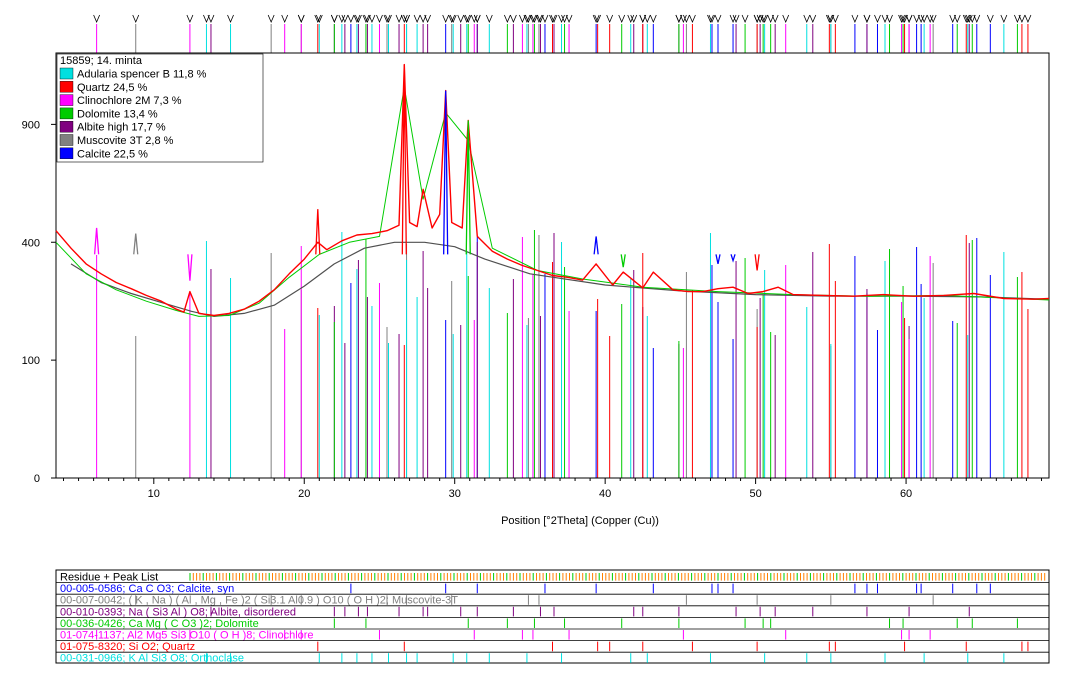 The height and width of the screenshot is (674, 1075). What do you see at coordinates (31, 361) in the screenshot?
I see `y-tick-label: 100` at bounding box center [31, 361].